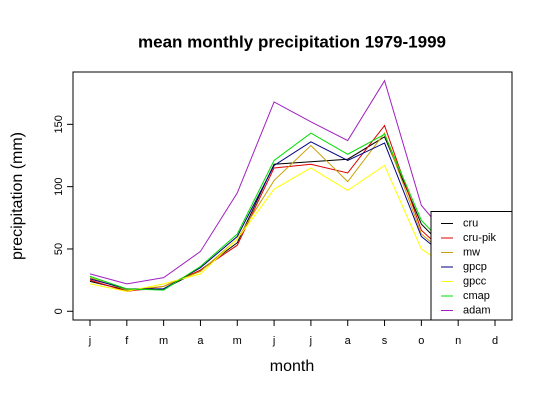 The height and width of the screenshot is (417, 550). What do you see at coordinates (458, 341) in the screenshot?
I see `x-tick-label: n` at bounding box center [458, 341].